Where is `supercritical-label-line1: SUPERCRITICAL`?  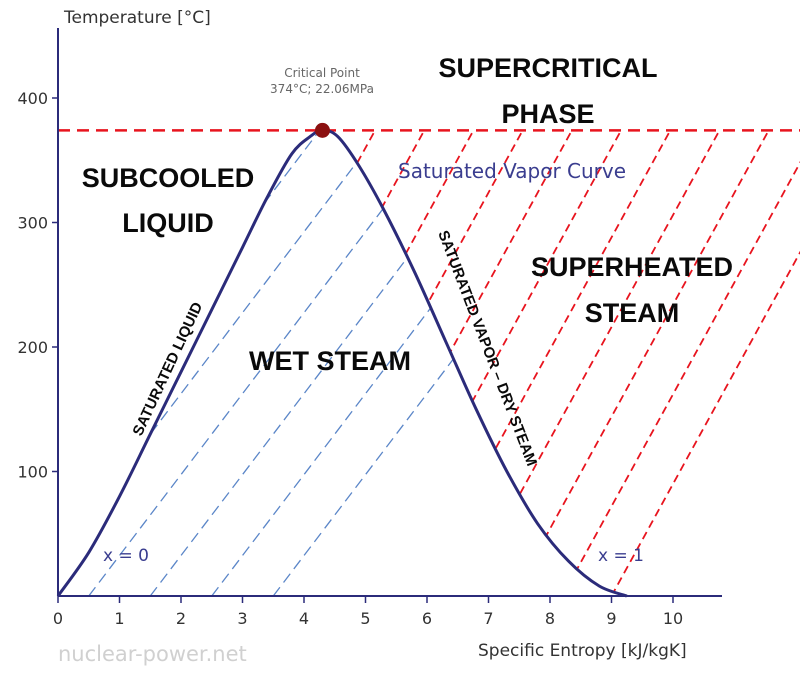
supercritical-label-line1: SUPERCRITICAL is located at coordinates (547, 68).